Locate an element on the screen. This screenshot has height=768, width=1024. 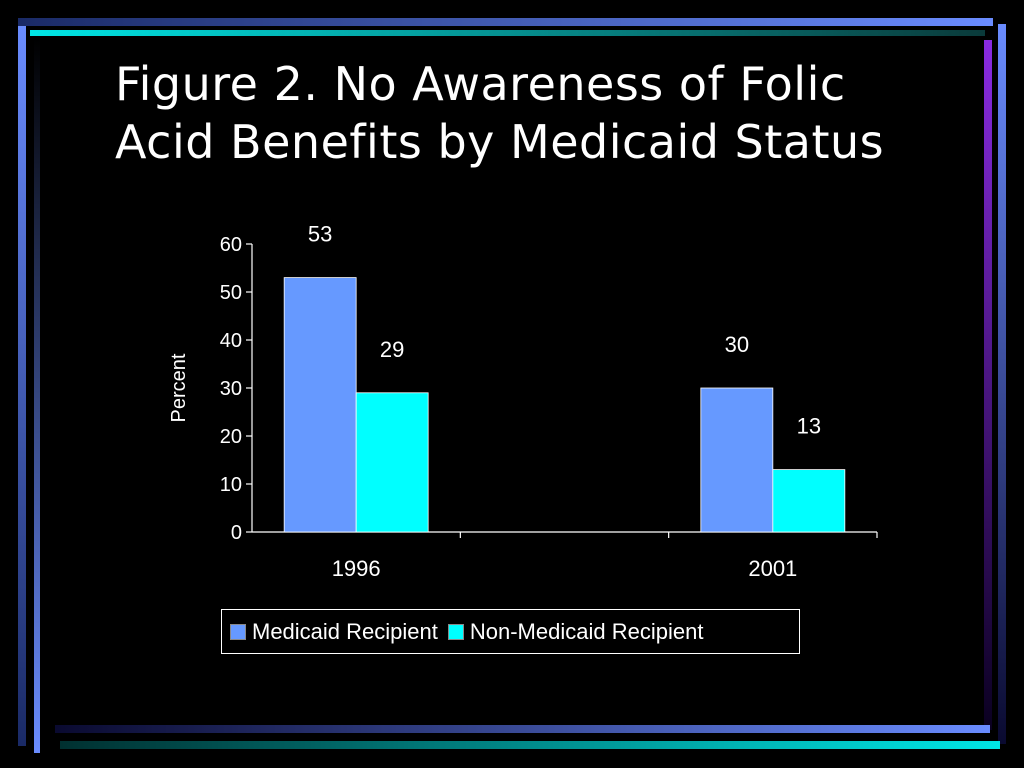
legend-item-medicaid: Medicaid Recipient is located at coordinates (334, 632).